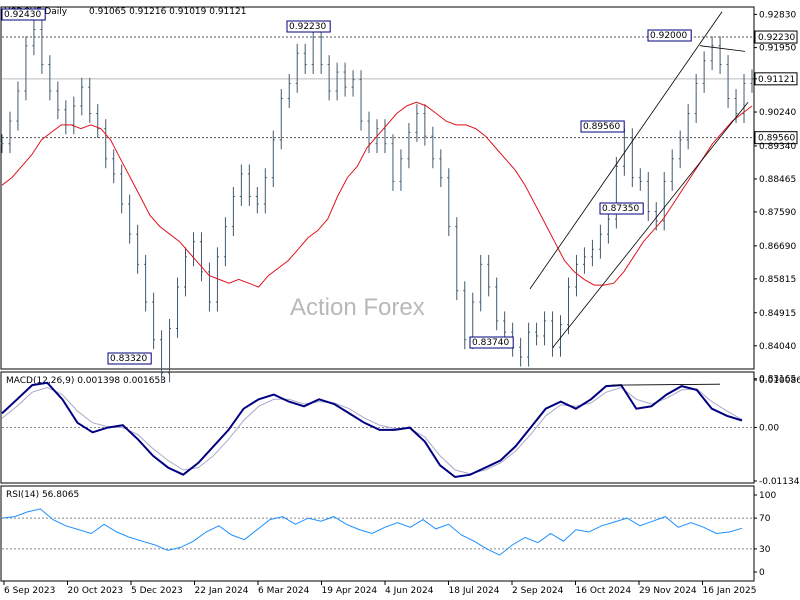 The image size is (800, 600). Describe the element at coordinates (29, 591) in the screenshot. I see `x-tick-label: 6 Sep 2023` at that location.